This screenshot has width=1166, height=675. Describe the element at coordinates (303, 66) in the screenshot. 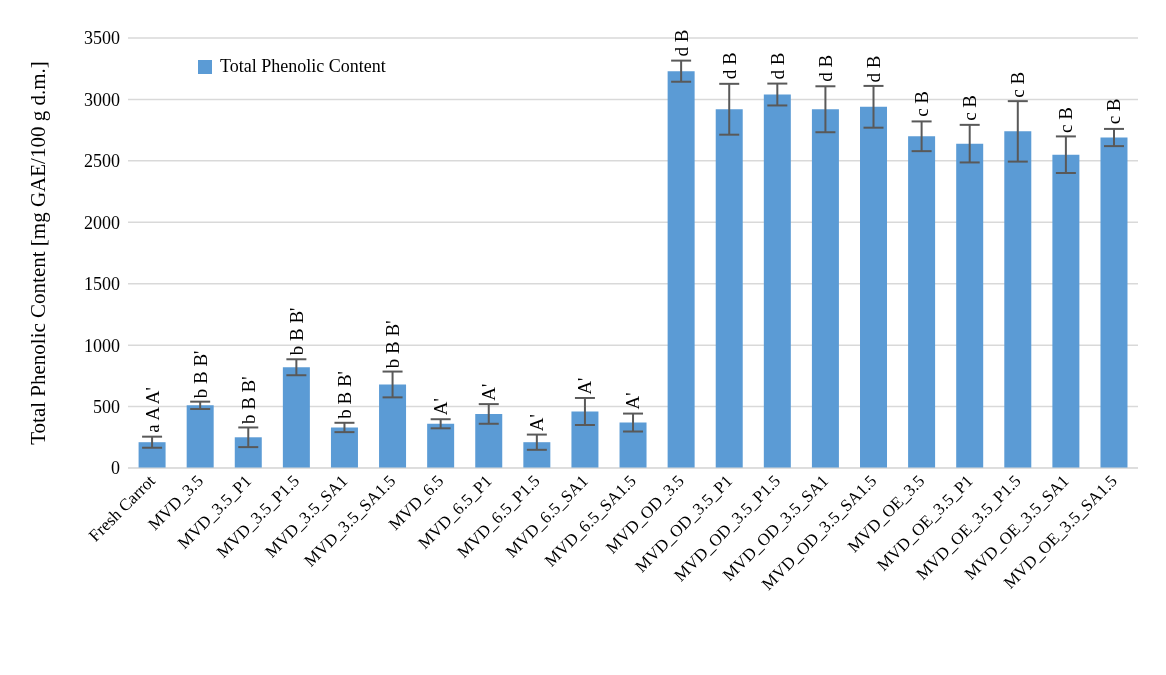

I see `legend-label: Total Phenolic Content` at that location.